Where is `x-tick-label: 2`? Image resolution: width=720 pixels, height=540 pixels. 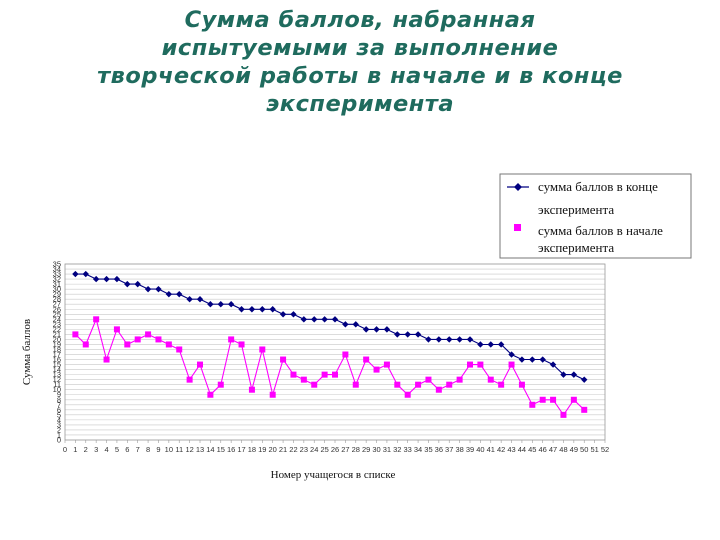
x-tick-label: 2 is located at coordinates (86, 449).